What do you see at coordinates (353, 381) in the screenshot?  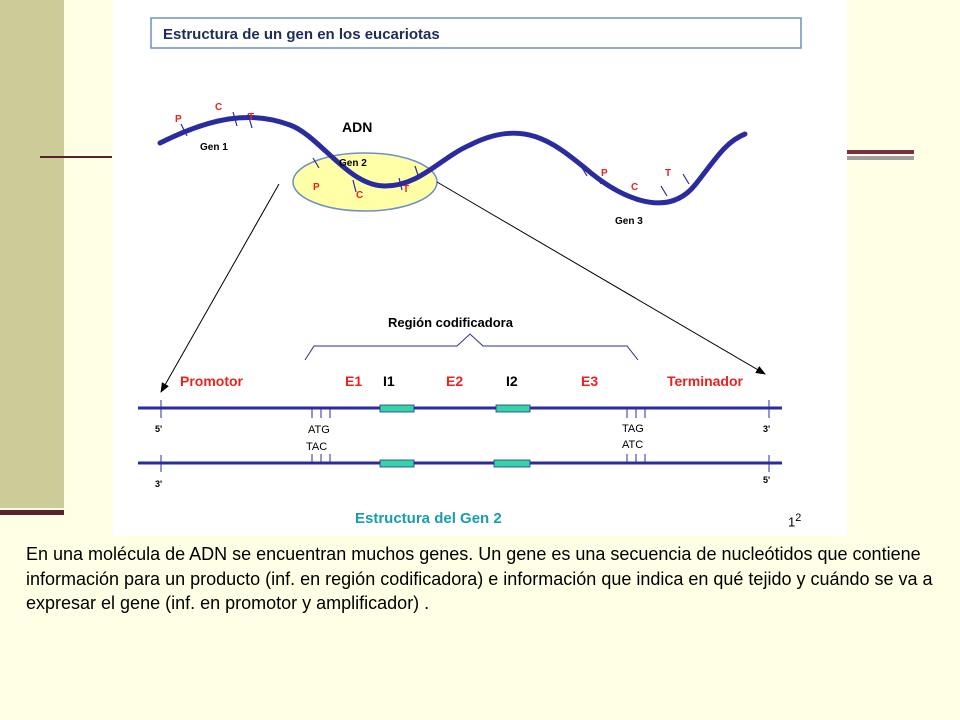 I see `exon1-label: E1` at bounding box center [353, 381].